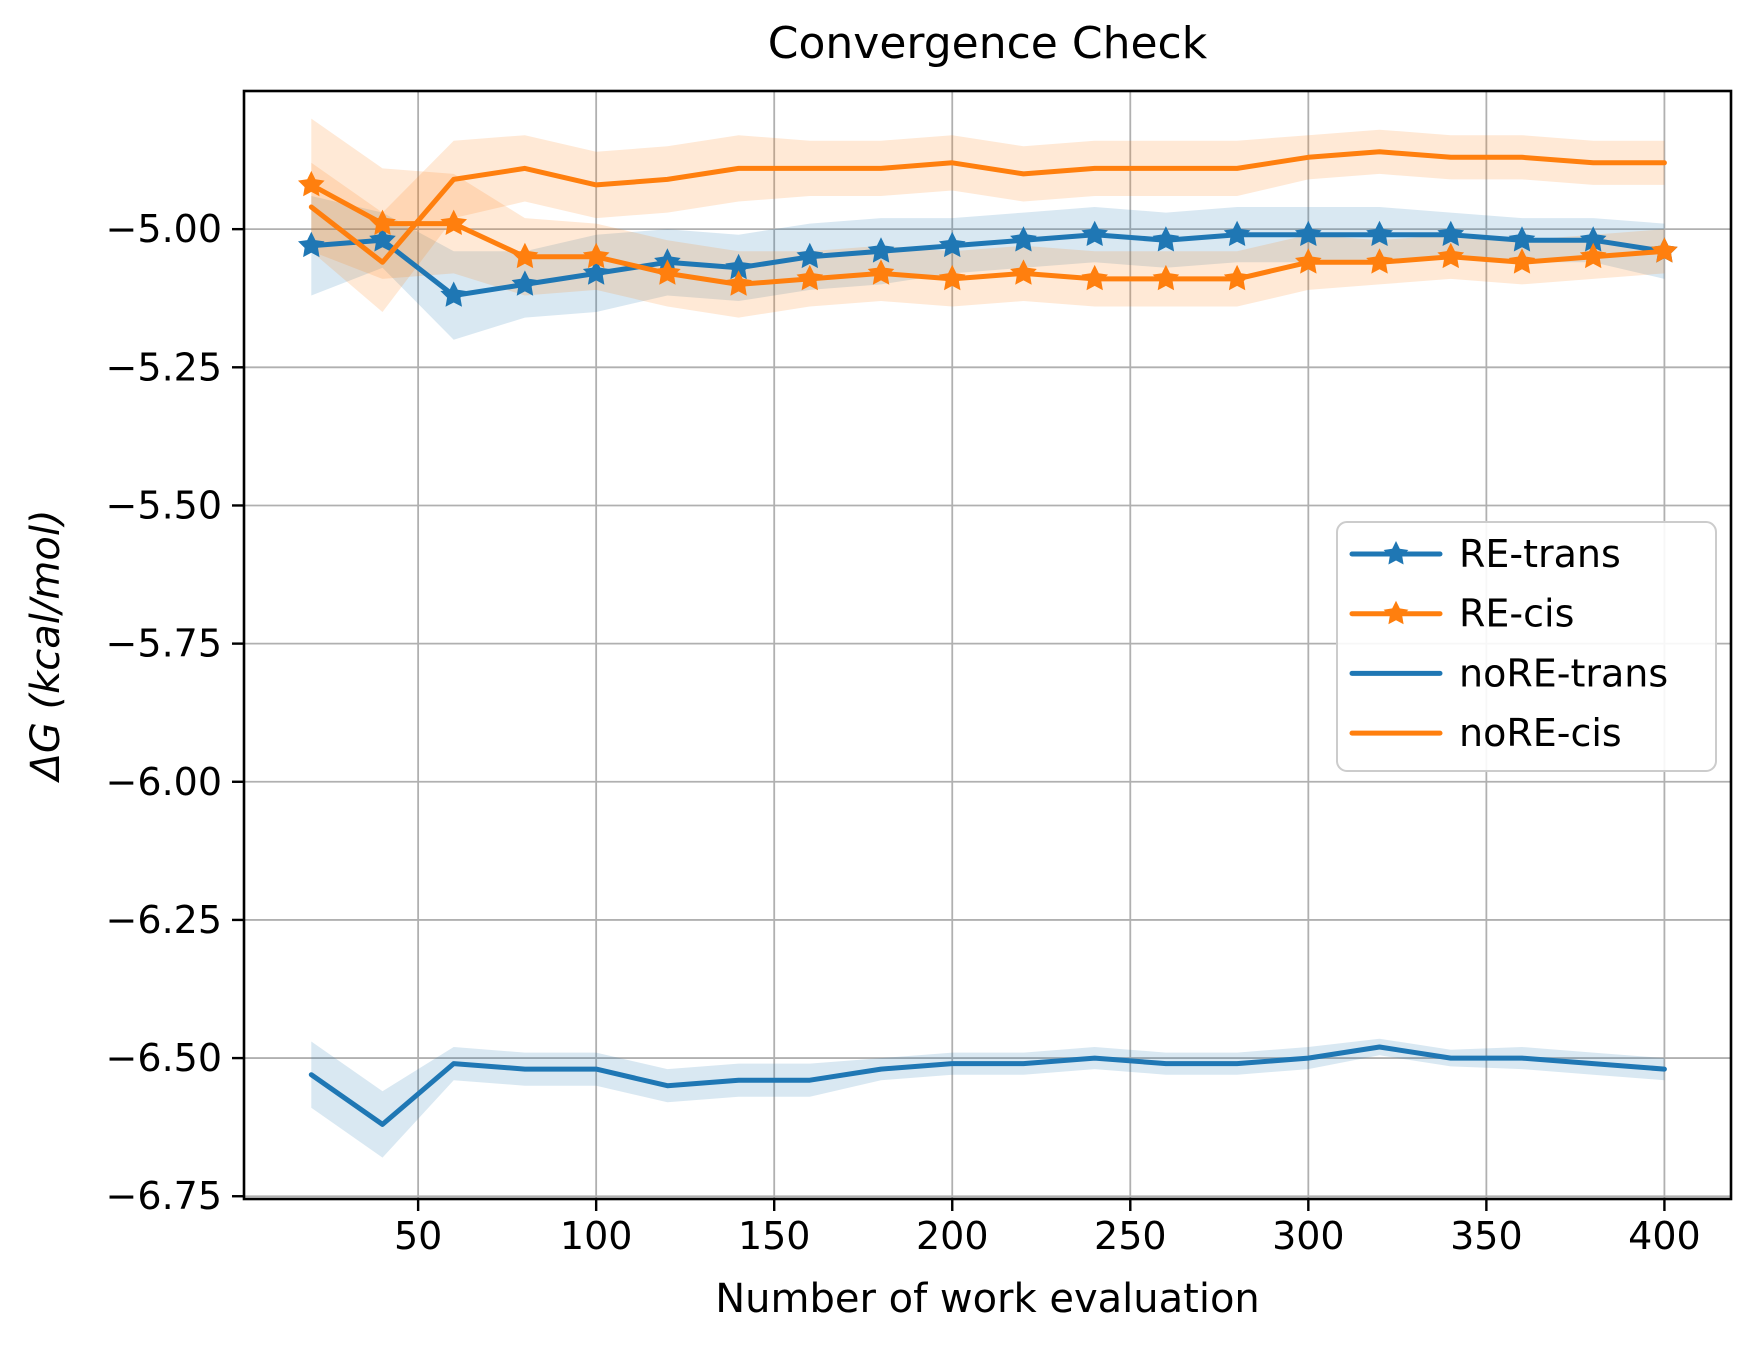  I want to click on series-line-noRE-cis, so click(987, 207).